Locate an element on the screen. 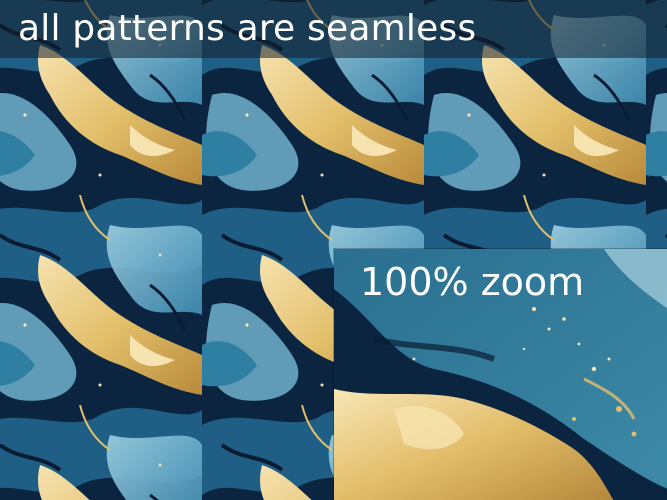 This screenshot has height=500, width=667. zoom-level-label: 100% zoom is located at coordinates (472, 282).